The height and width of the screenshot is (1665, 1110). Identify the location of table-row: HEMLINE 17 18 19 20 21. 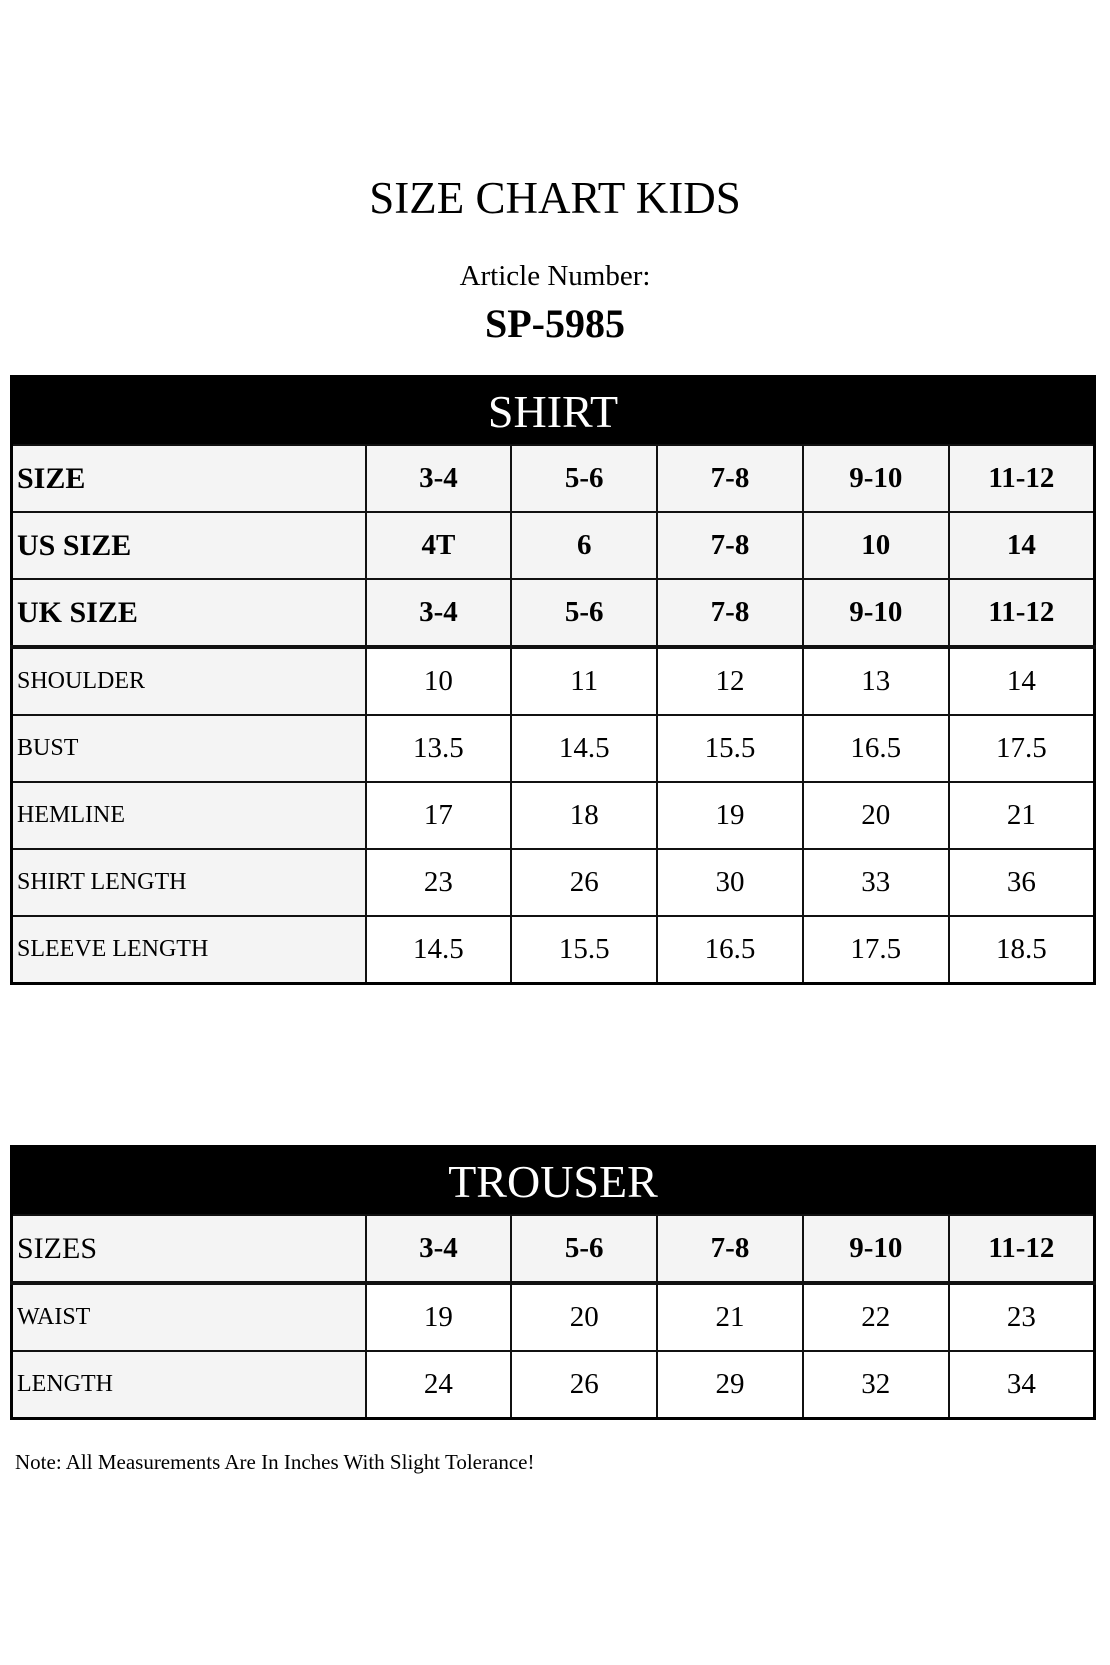
(553, 815).